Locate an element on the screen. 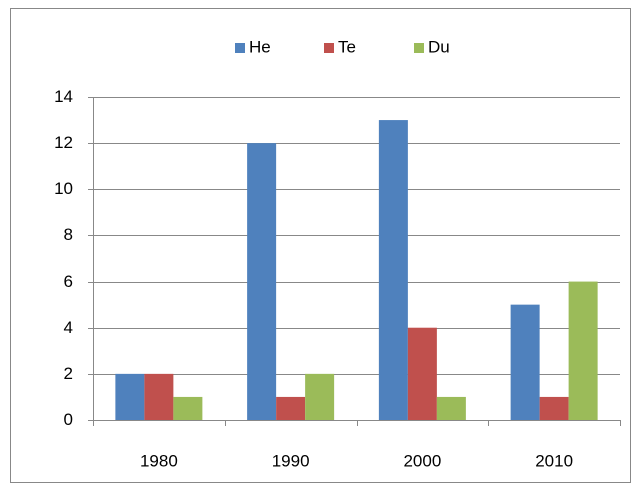 Image resolution: width=637 pixels, height=485 pixels. legend-label: Te is located at coordinates (347, 46).